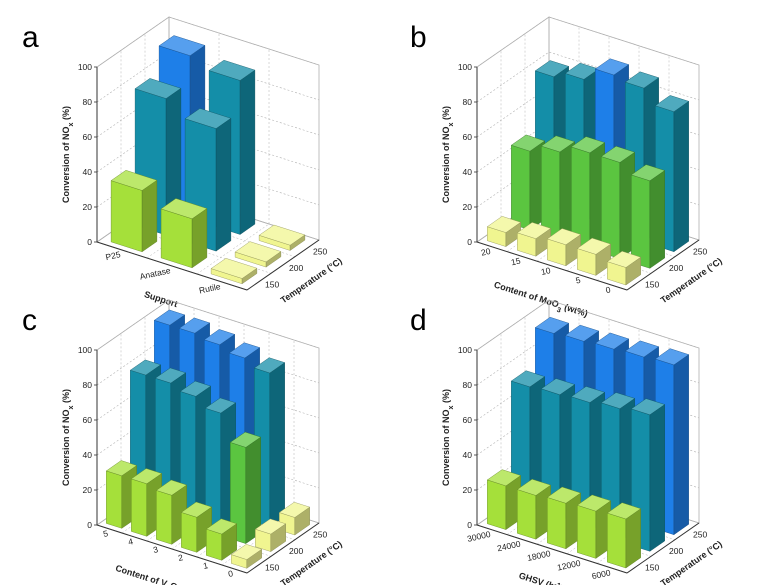 Image resolution: width=760 pixels, height=585 pixels. I want to click on y-tick-label: 250, so click(700, 251).